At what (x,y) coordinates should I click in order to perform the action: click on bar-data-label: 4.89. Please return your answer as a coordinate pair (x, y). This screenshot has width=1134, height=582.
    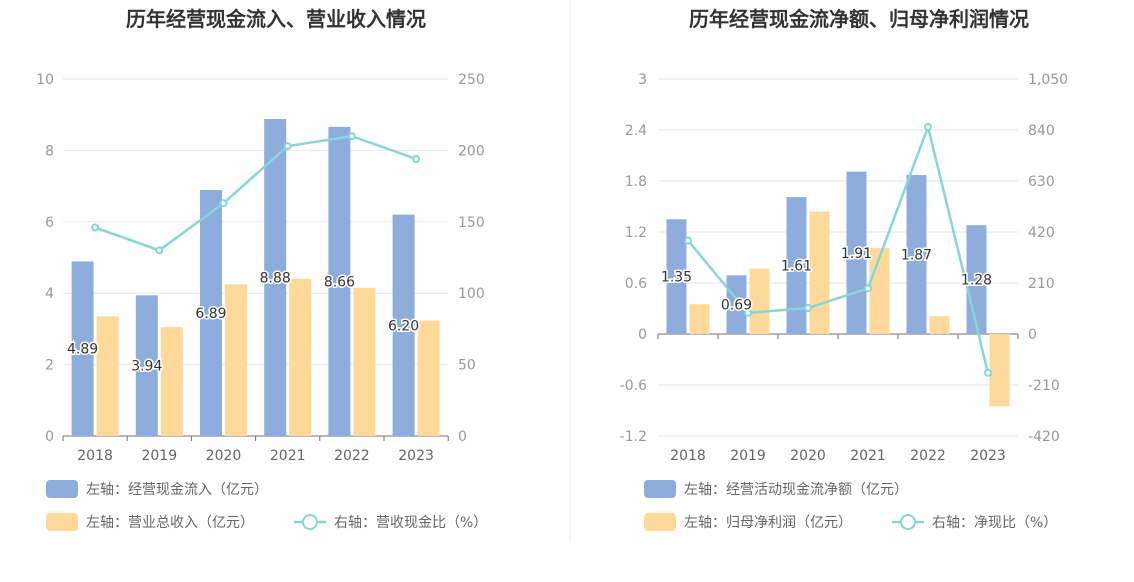
    Looking at the image, I should click on (82, 350).